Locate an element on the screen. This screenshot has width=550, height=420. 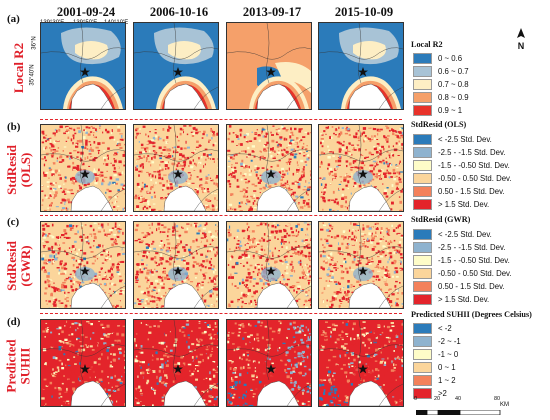
row-label-stdresid-gwr-line-1: StdResid is located at coordinates (12, 266).